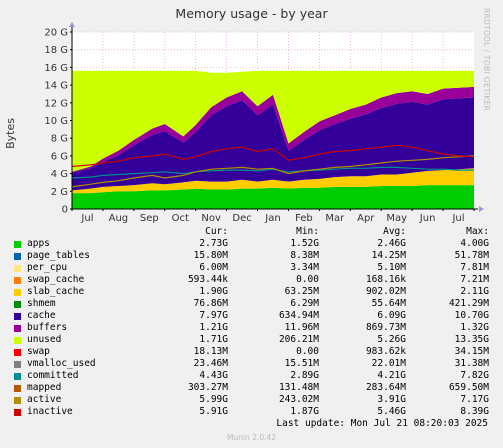 Image resolution: width=503 pixels, height=448 pixels. I want to click on legend-label: swap_cache, so click(56, 279).